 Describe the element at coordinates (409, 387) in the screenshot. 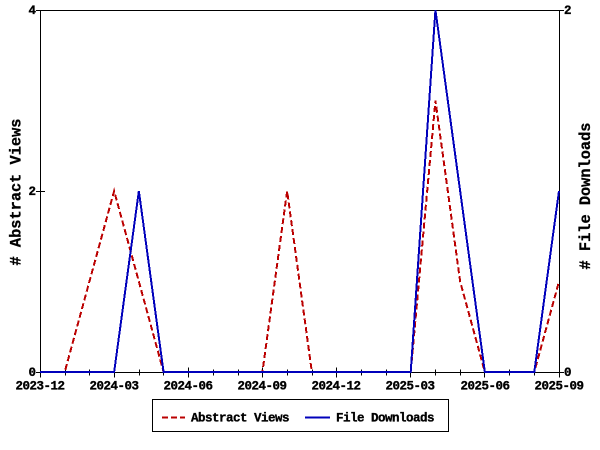

I see `svg-text: 2025-03` at that location.